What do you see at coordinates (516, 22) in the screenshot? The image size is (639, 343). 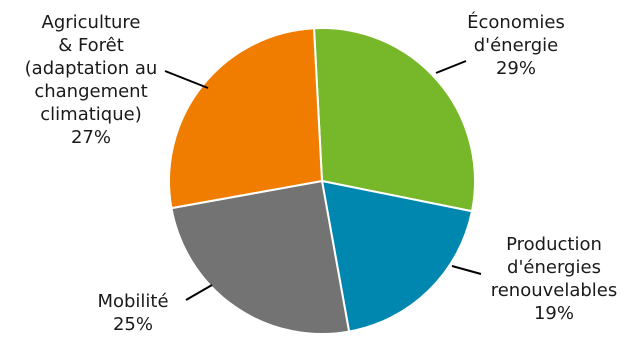 I see `slice-label-line: Économies` at bounding box center [516, 22].